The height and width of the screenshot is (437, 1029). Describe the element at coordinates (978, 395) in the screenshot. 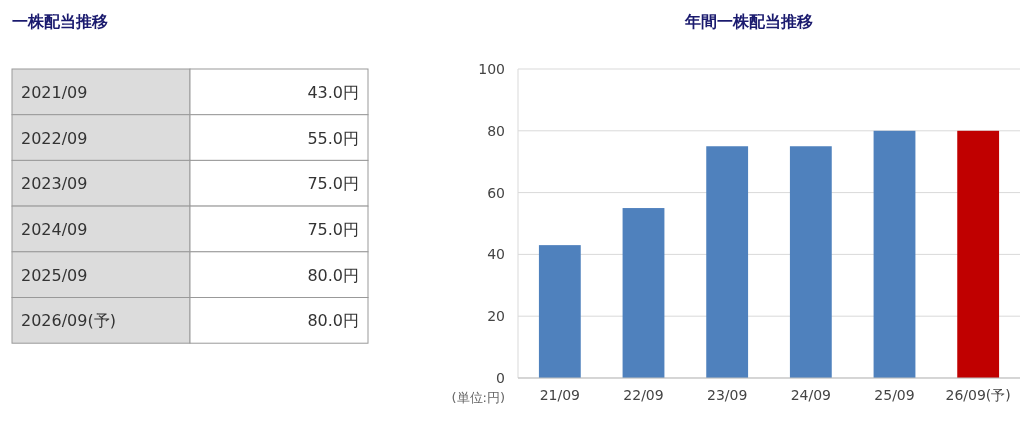

I see `x-tick-label: 26/09(予)` at that location.